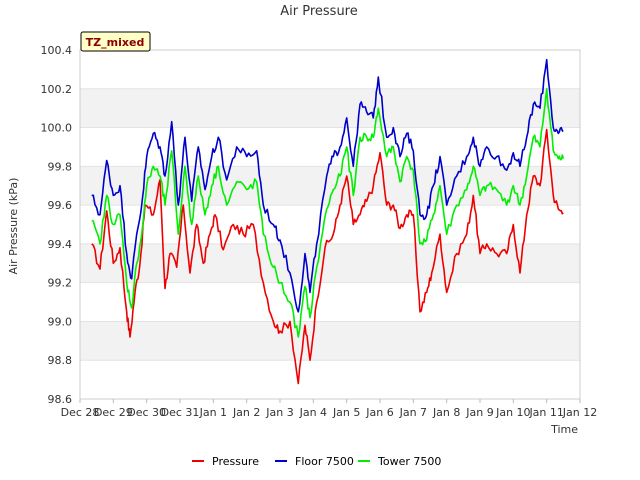  Describe the element at coordinates (246, 412) in the screenshot. I see `x-tick-label: Jan 2` at that location.